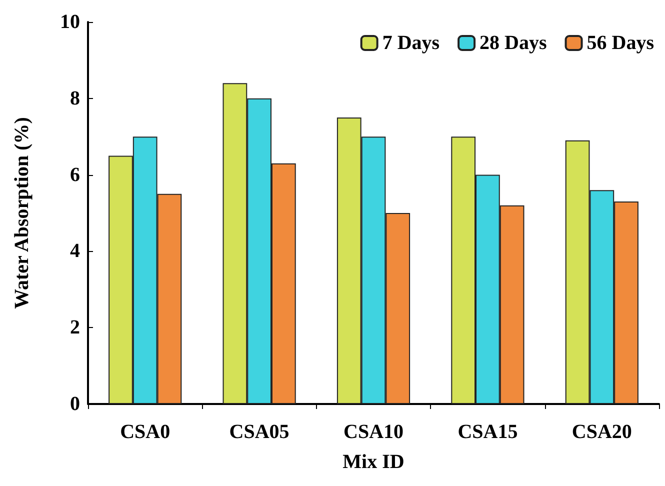  What do you see at coordinates (145, 432) in the screenshot?
I see `x-tick-label: CSA0` at bounding box center [145, 432].